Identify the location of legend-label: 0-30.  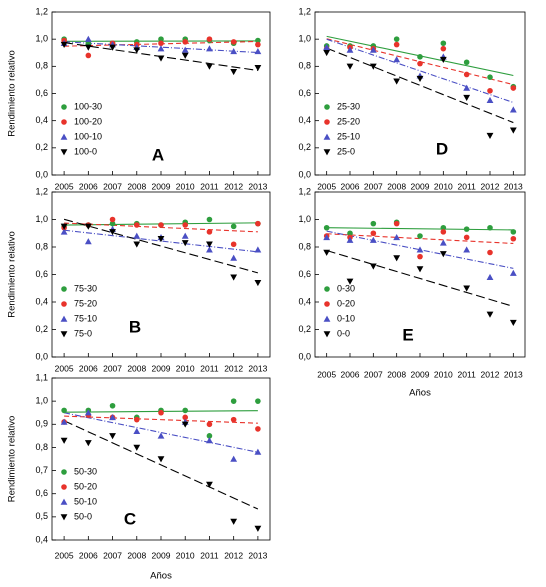
(346, 288).